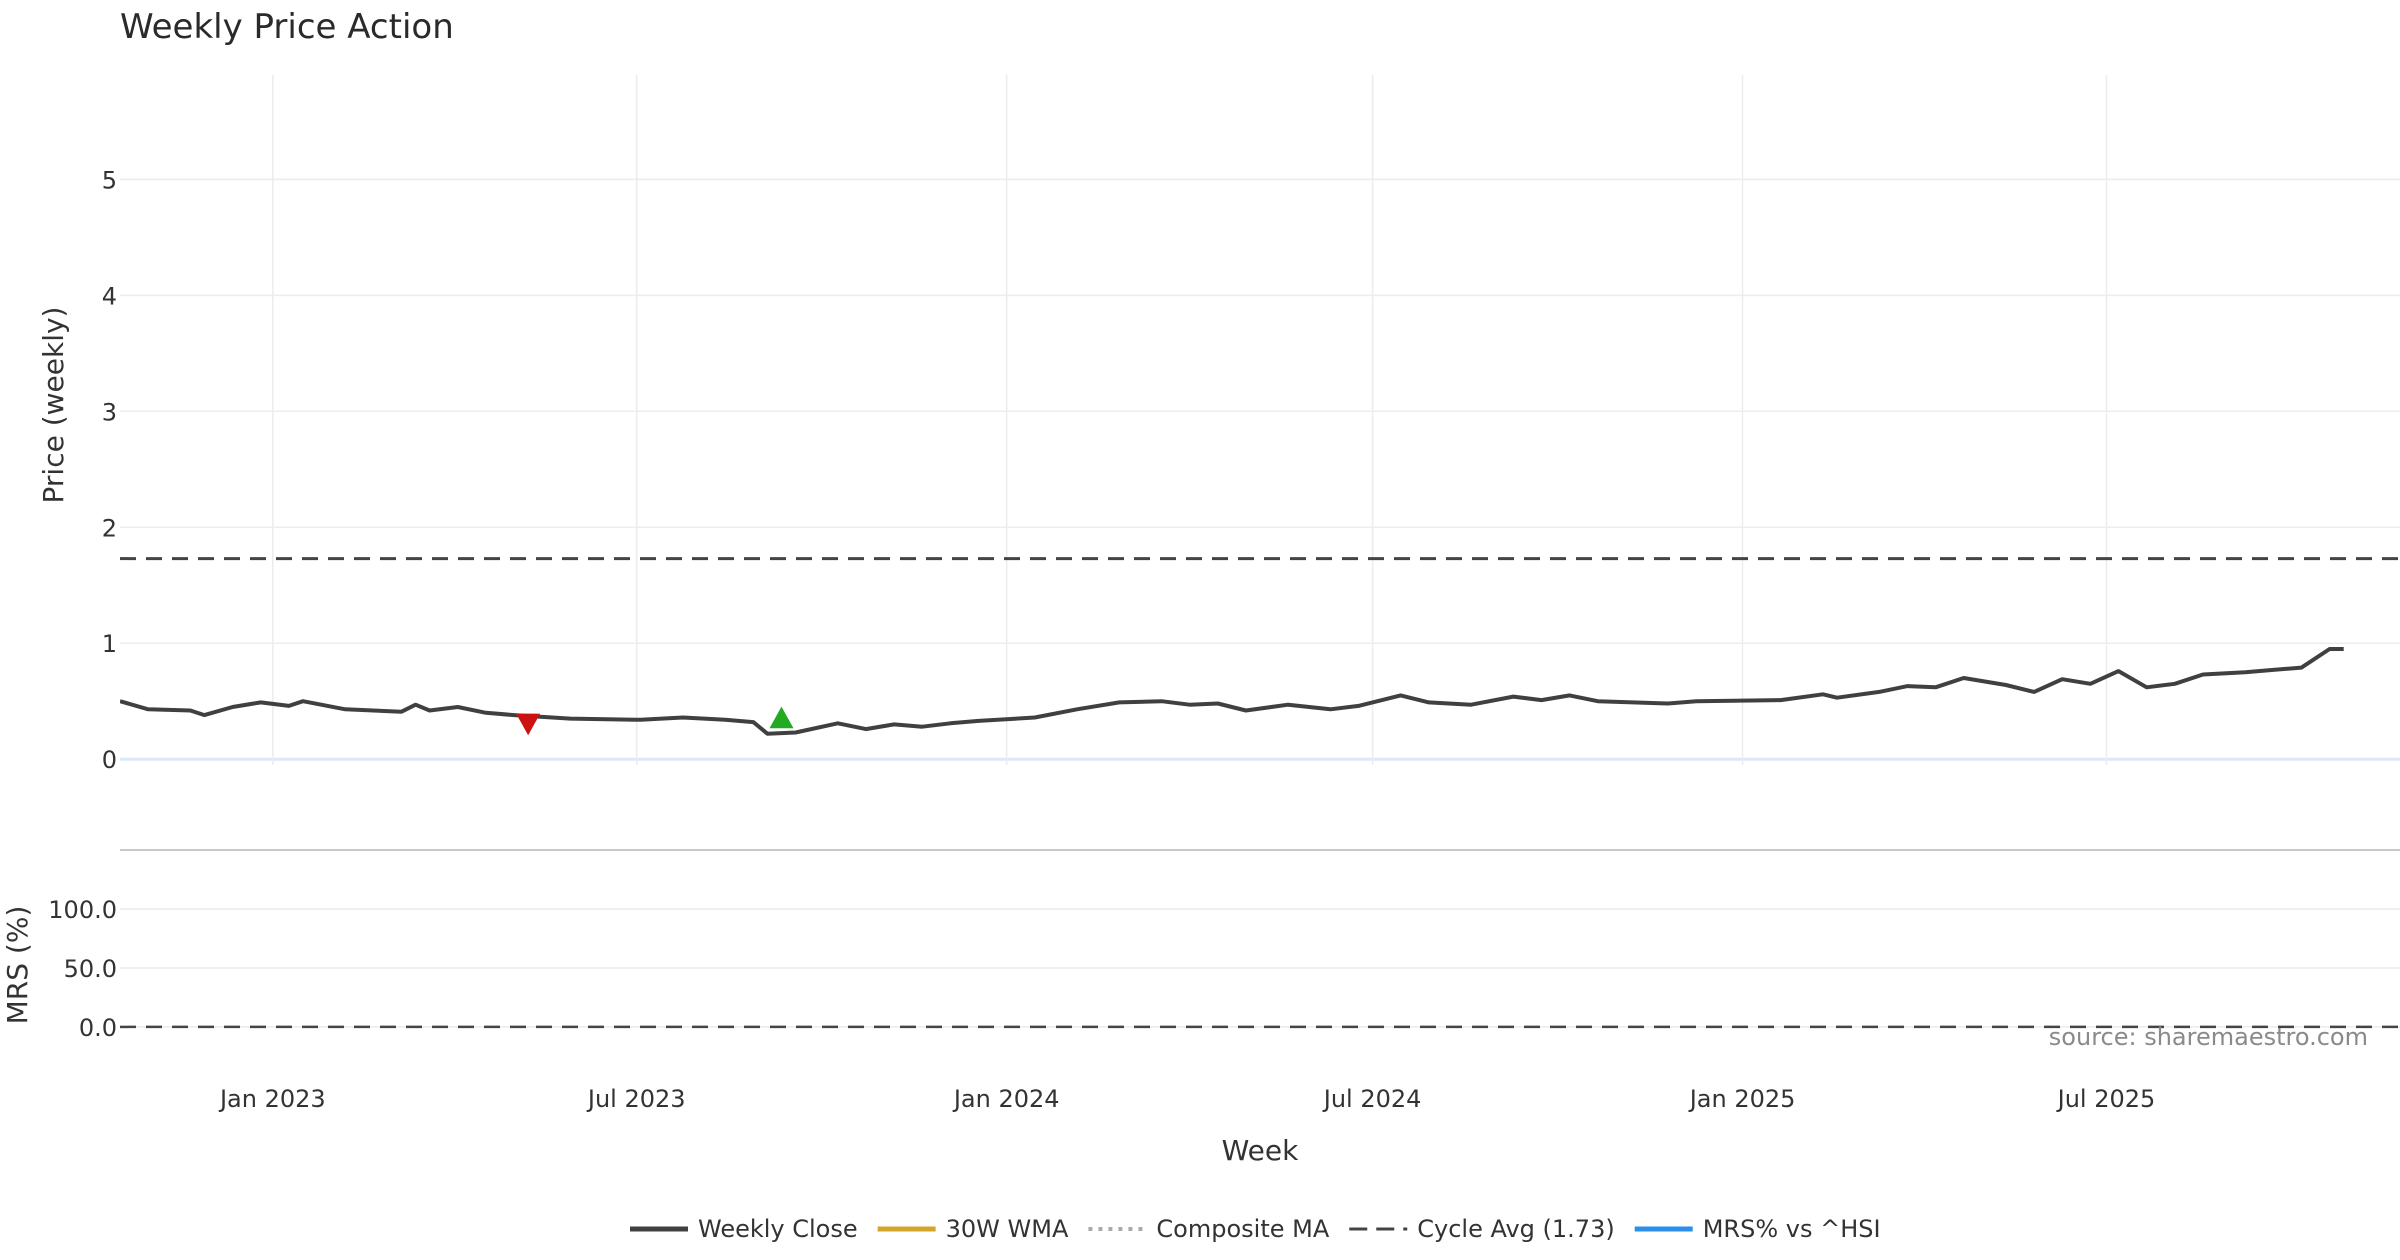 The width and height of the screenshot is (2400, 1260). What do you see at coordinates (109, 180) in the screenshot?
I see `price-y-tick-label: 5` at bounding box center [109, 180].